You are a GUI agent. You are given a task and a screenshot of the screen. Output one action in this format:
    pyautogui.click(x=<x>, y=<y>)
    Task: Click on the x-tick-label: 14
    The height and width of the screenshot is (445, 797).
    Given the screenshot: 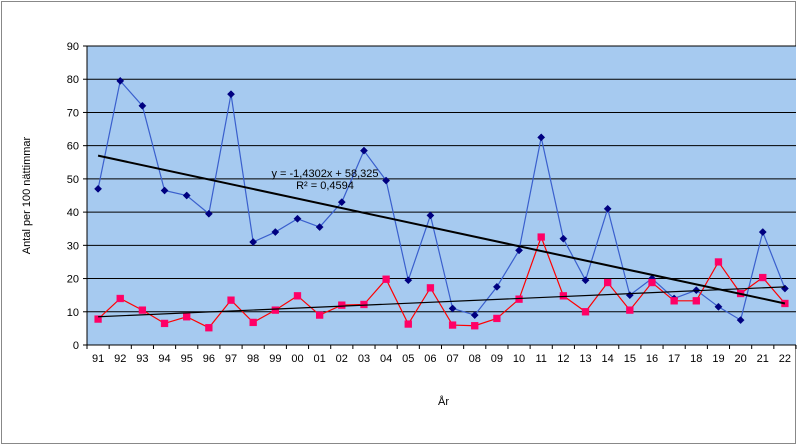 What is the action you would take?
    pyautogui.click(x=608, y=359)
    